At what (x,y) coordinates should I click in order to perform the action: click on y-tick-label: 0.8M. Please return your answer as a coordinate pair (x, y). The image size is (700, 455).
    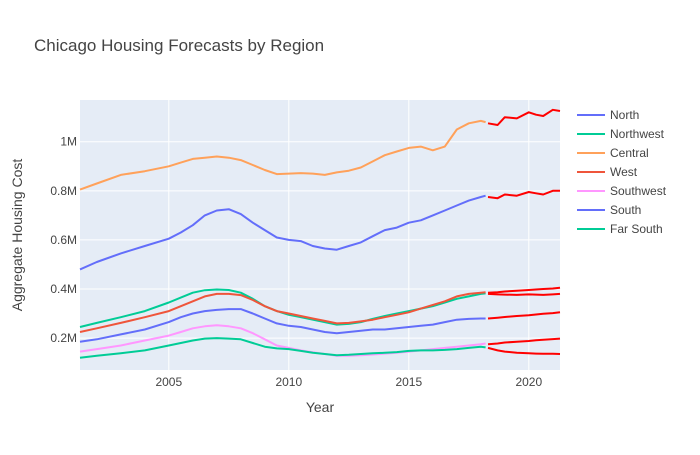
    Looking at the image, I should click on (63, 191).